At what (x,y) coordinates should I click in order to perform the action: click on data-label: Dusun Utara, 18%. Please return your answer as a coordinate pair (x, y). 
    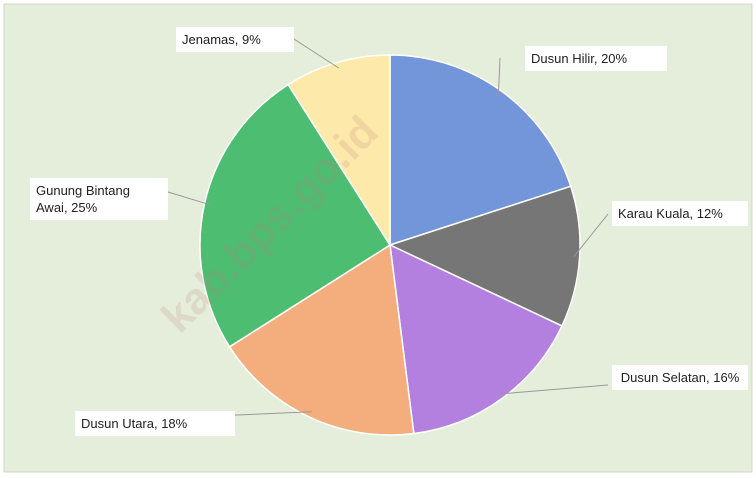
    Looking at the image, I should click on (155, 423).